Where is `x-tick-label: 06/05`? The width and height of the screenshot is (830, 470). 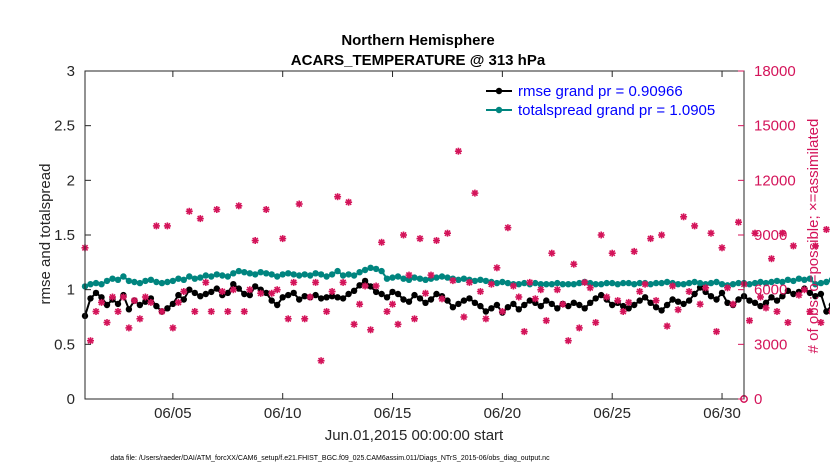 x-tick-label: 06/05 is located at coordinates (173, 413).